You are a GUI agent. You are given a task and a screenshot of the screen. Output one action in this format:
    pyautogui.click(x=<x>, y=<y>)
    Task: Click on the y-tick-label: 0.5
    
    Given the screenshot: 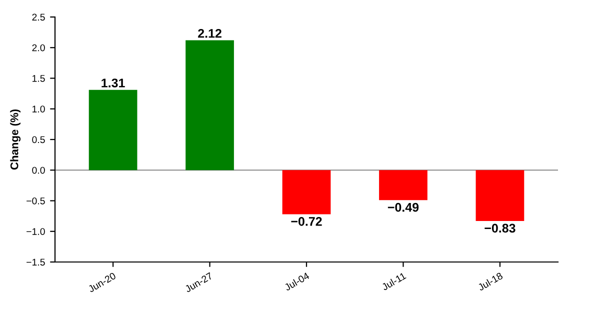 What is the action you would take?
    pyautogui.click(x=38, y=140)
    